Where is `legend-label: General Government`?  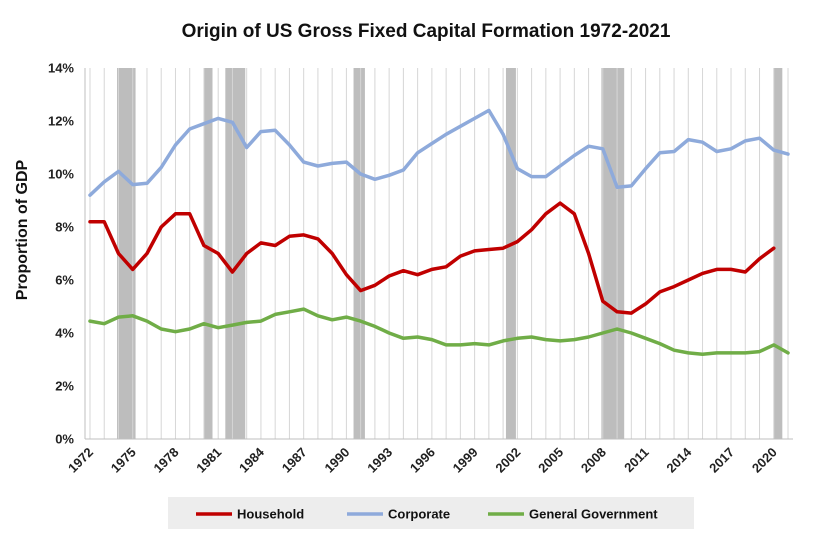 legend-label: General Government is located at coordinates (593, 514).